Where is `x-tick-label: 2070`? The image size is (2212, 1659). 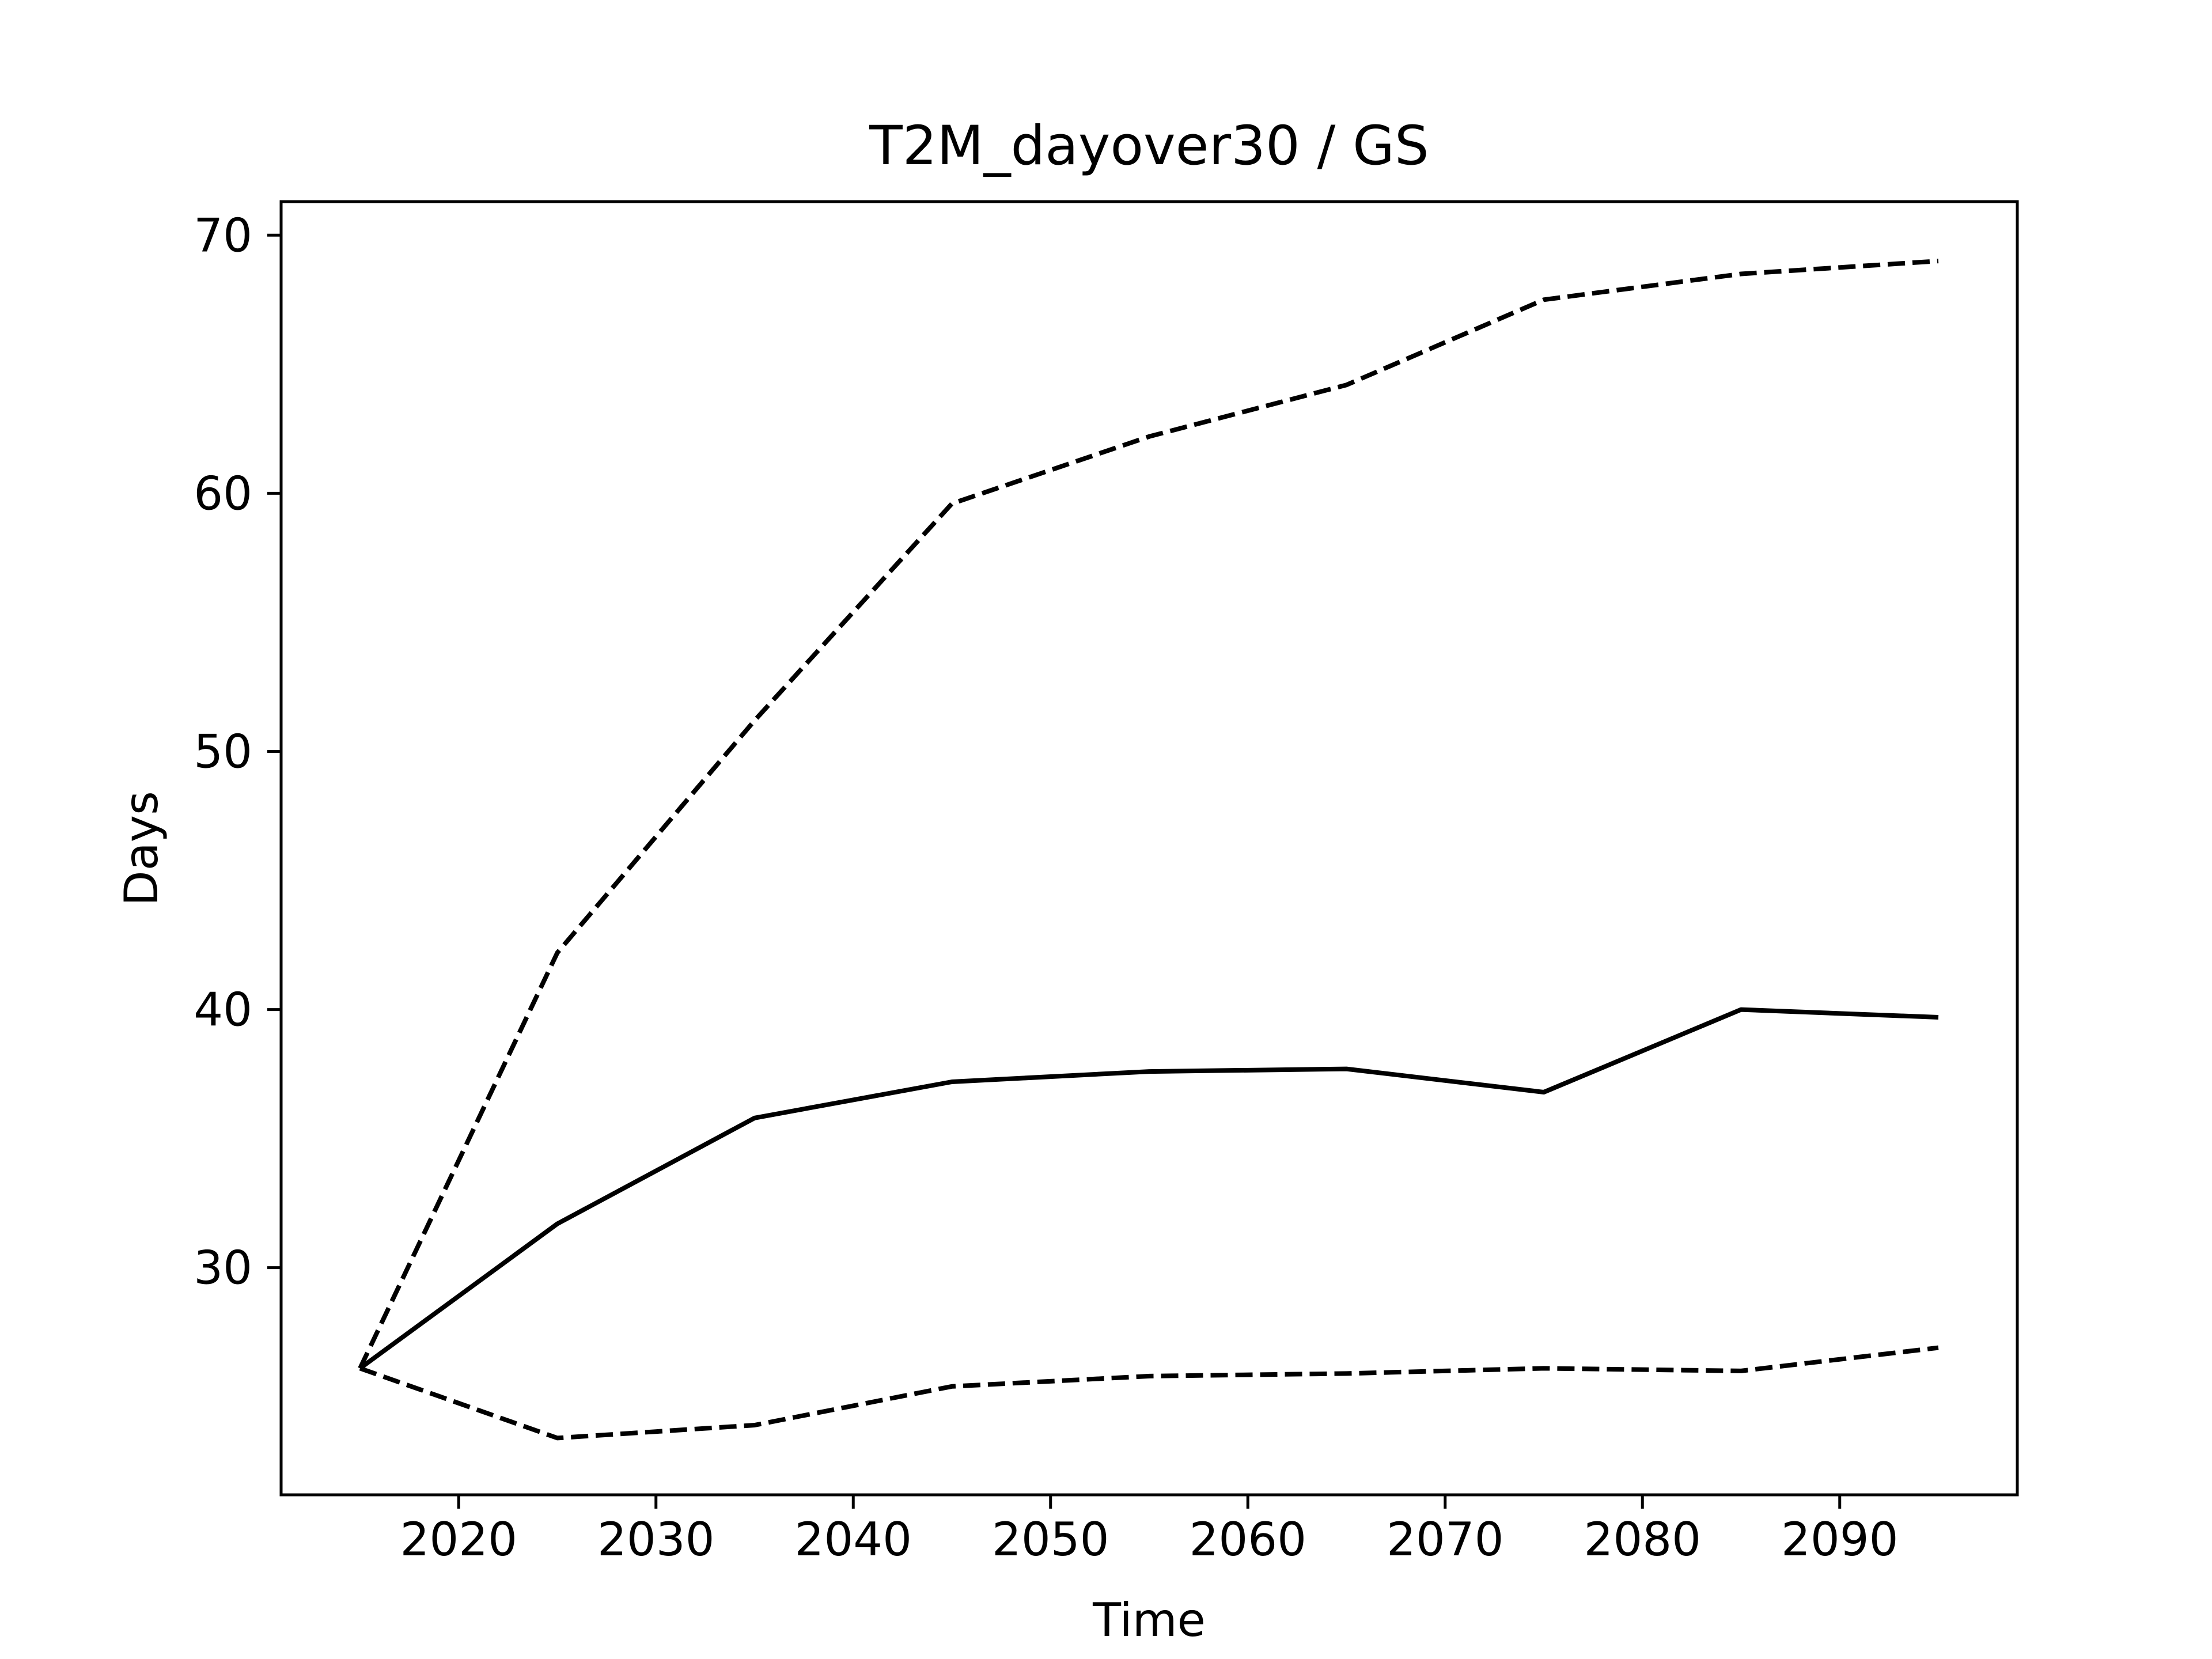
x-tick-label: 2070 is located at coordinates (1445, 1539).